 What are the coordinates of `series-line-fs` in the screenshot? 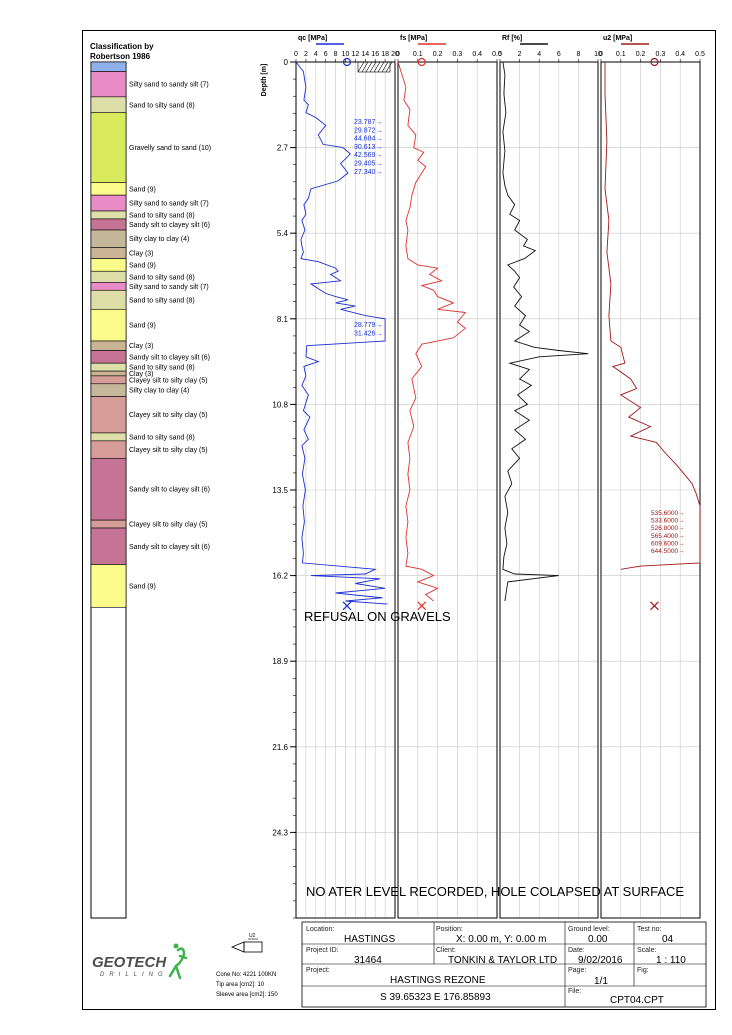 It's located at (432, 331).